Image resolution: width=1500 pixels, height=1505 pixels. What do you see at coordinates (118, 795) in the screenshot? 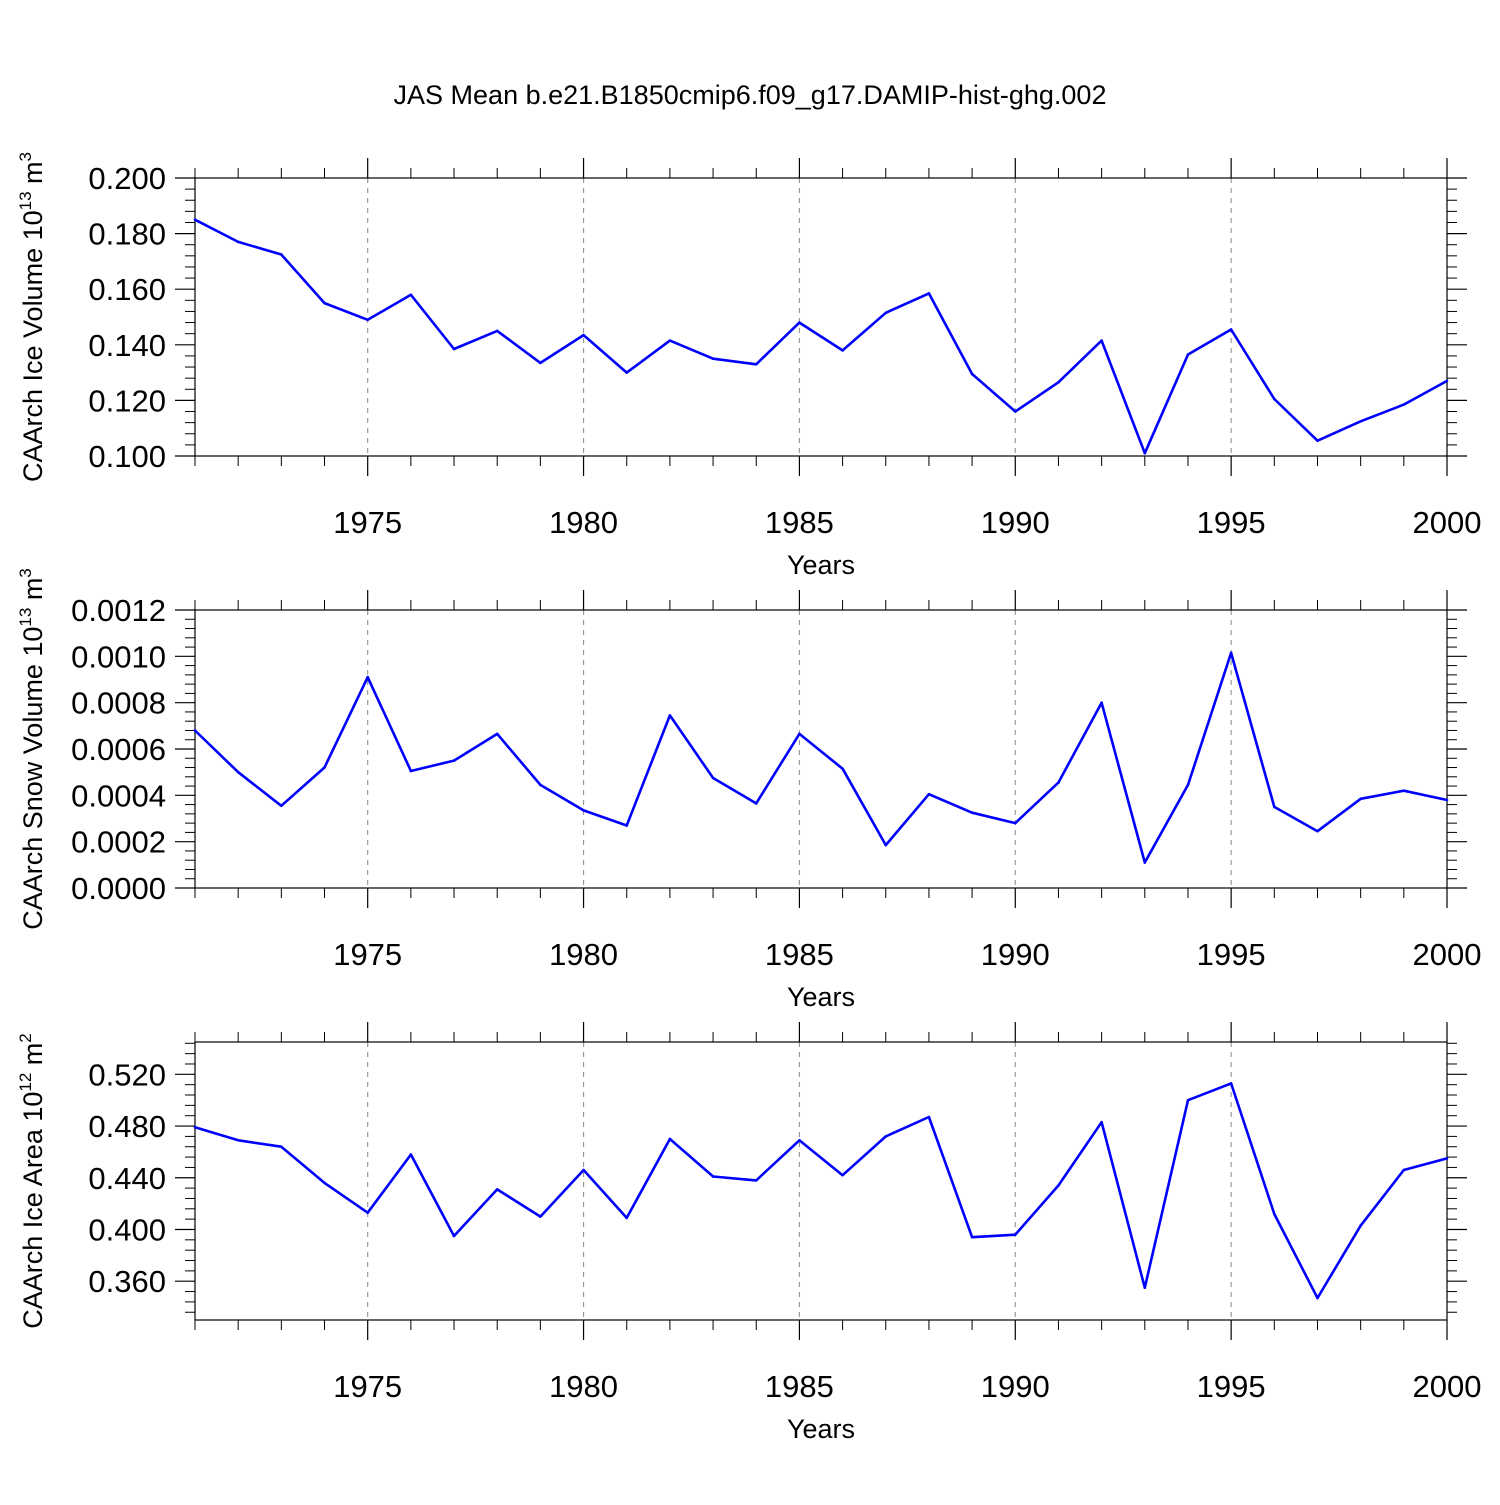
I see `y-tick-label: 0.0004` at bounding box center [118, 795].